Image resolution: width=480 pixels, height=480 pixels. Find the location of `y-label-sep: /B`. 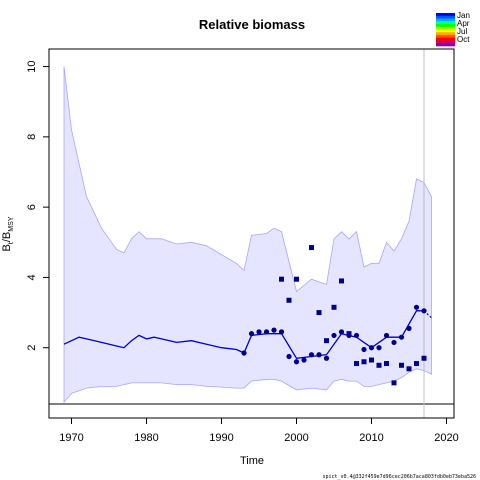

y-label-sep: /B is located at coordinates (7, 237).